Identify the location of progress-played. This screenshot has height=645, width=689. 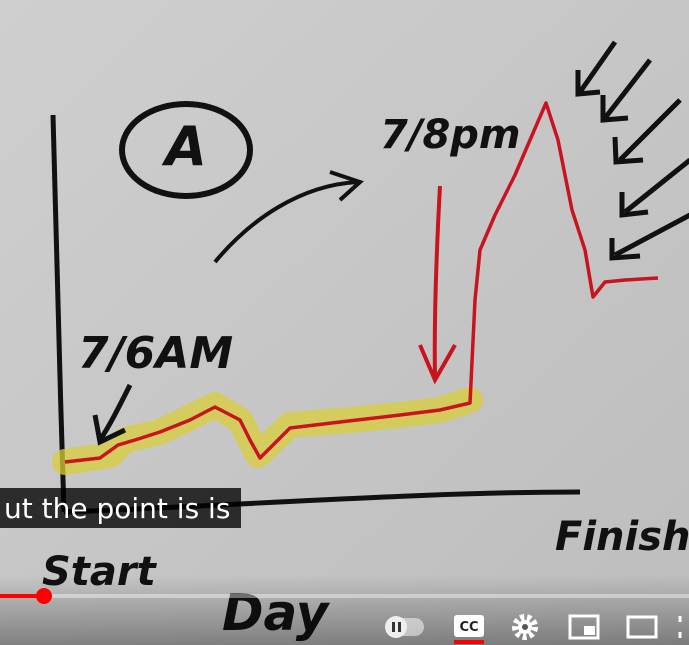
(22, 596).